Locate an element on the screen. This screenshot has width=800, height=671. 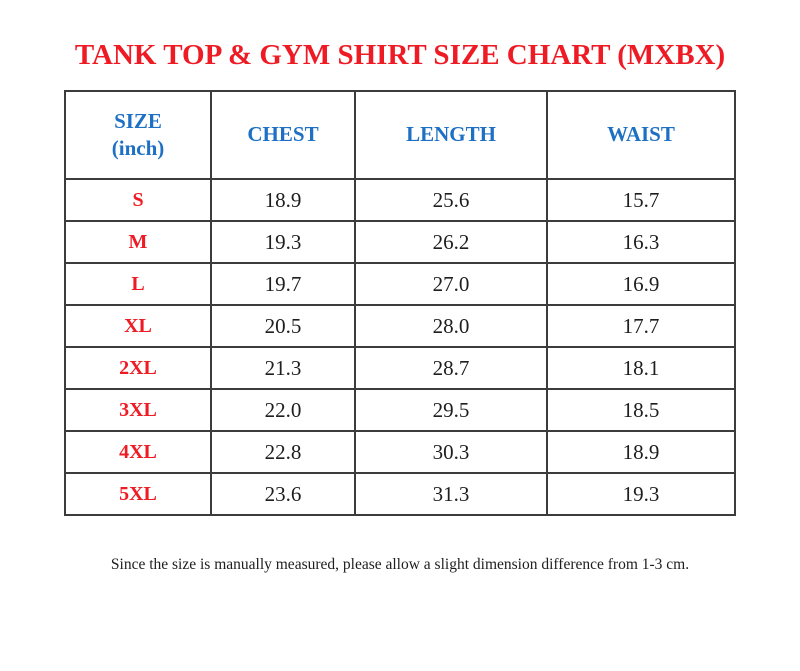
chest-cell: 19.7 is located at coordinates (283, 284).